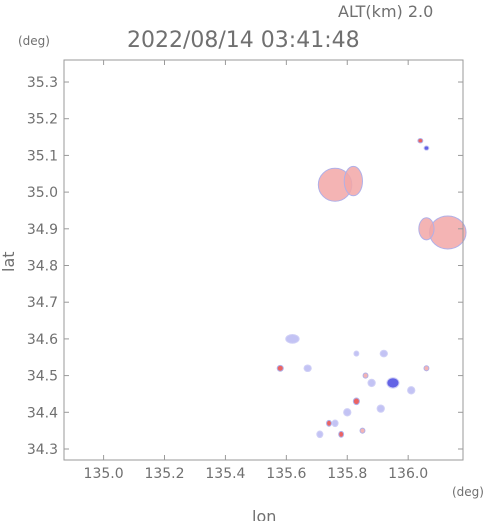 The width and height of the screenshot is (491, 521). Describe the element at coordinates (42, 156) in the screenshot. I see `y-tick-label: 35.1` at that location.